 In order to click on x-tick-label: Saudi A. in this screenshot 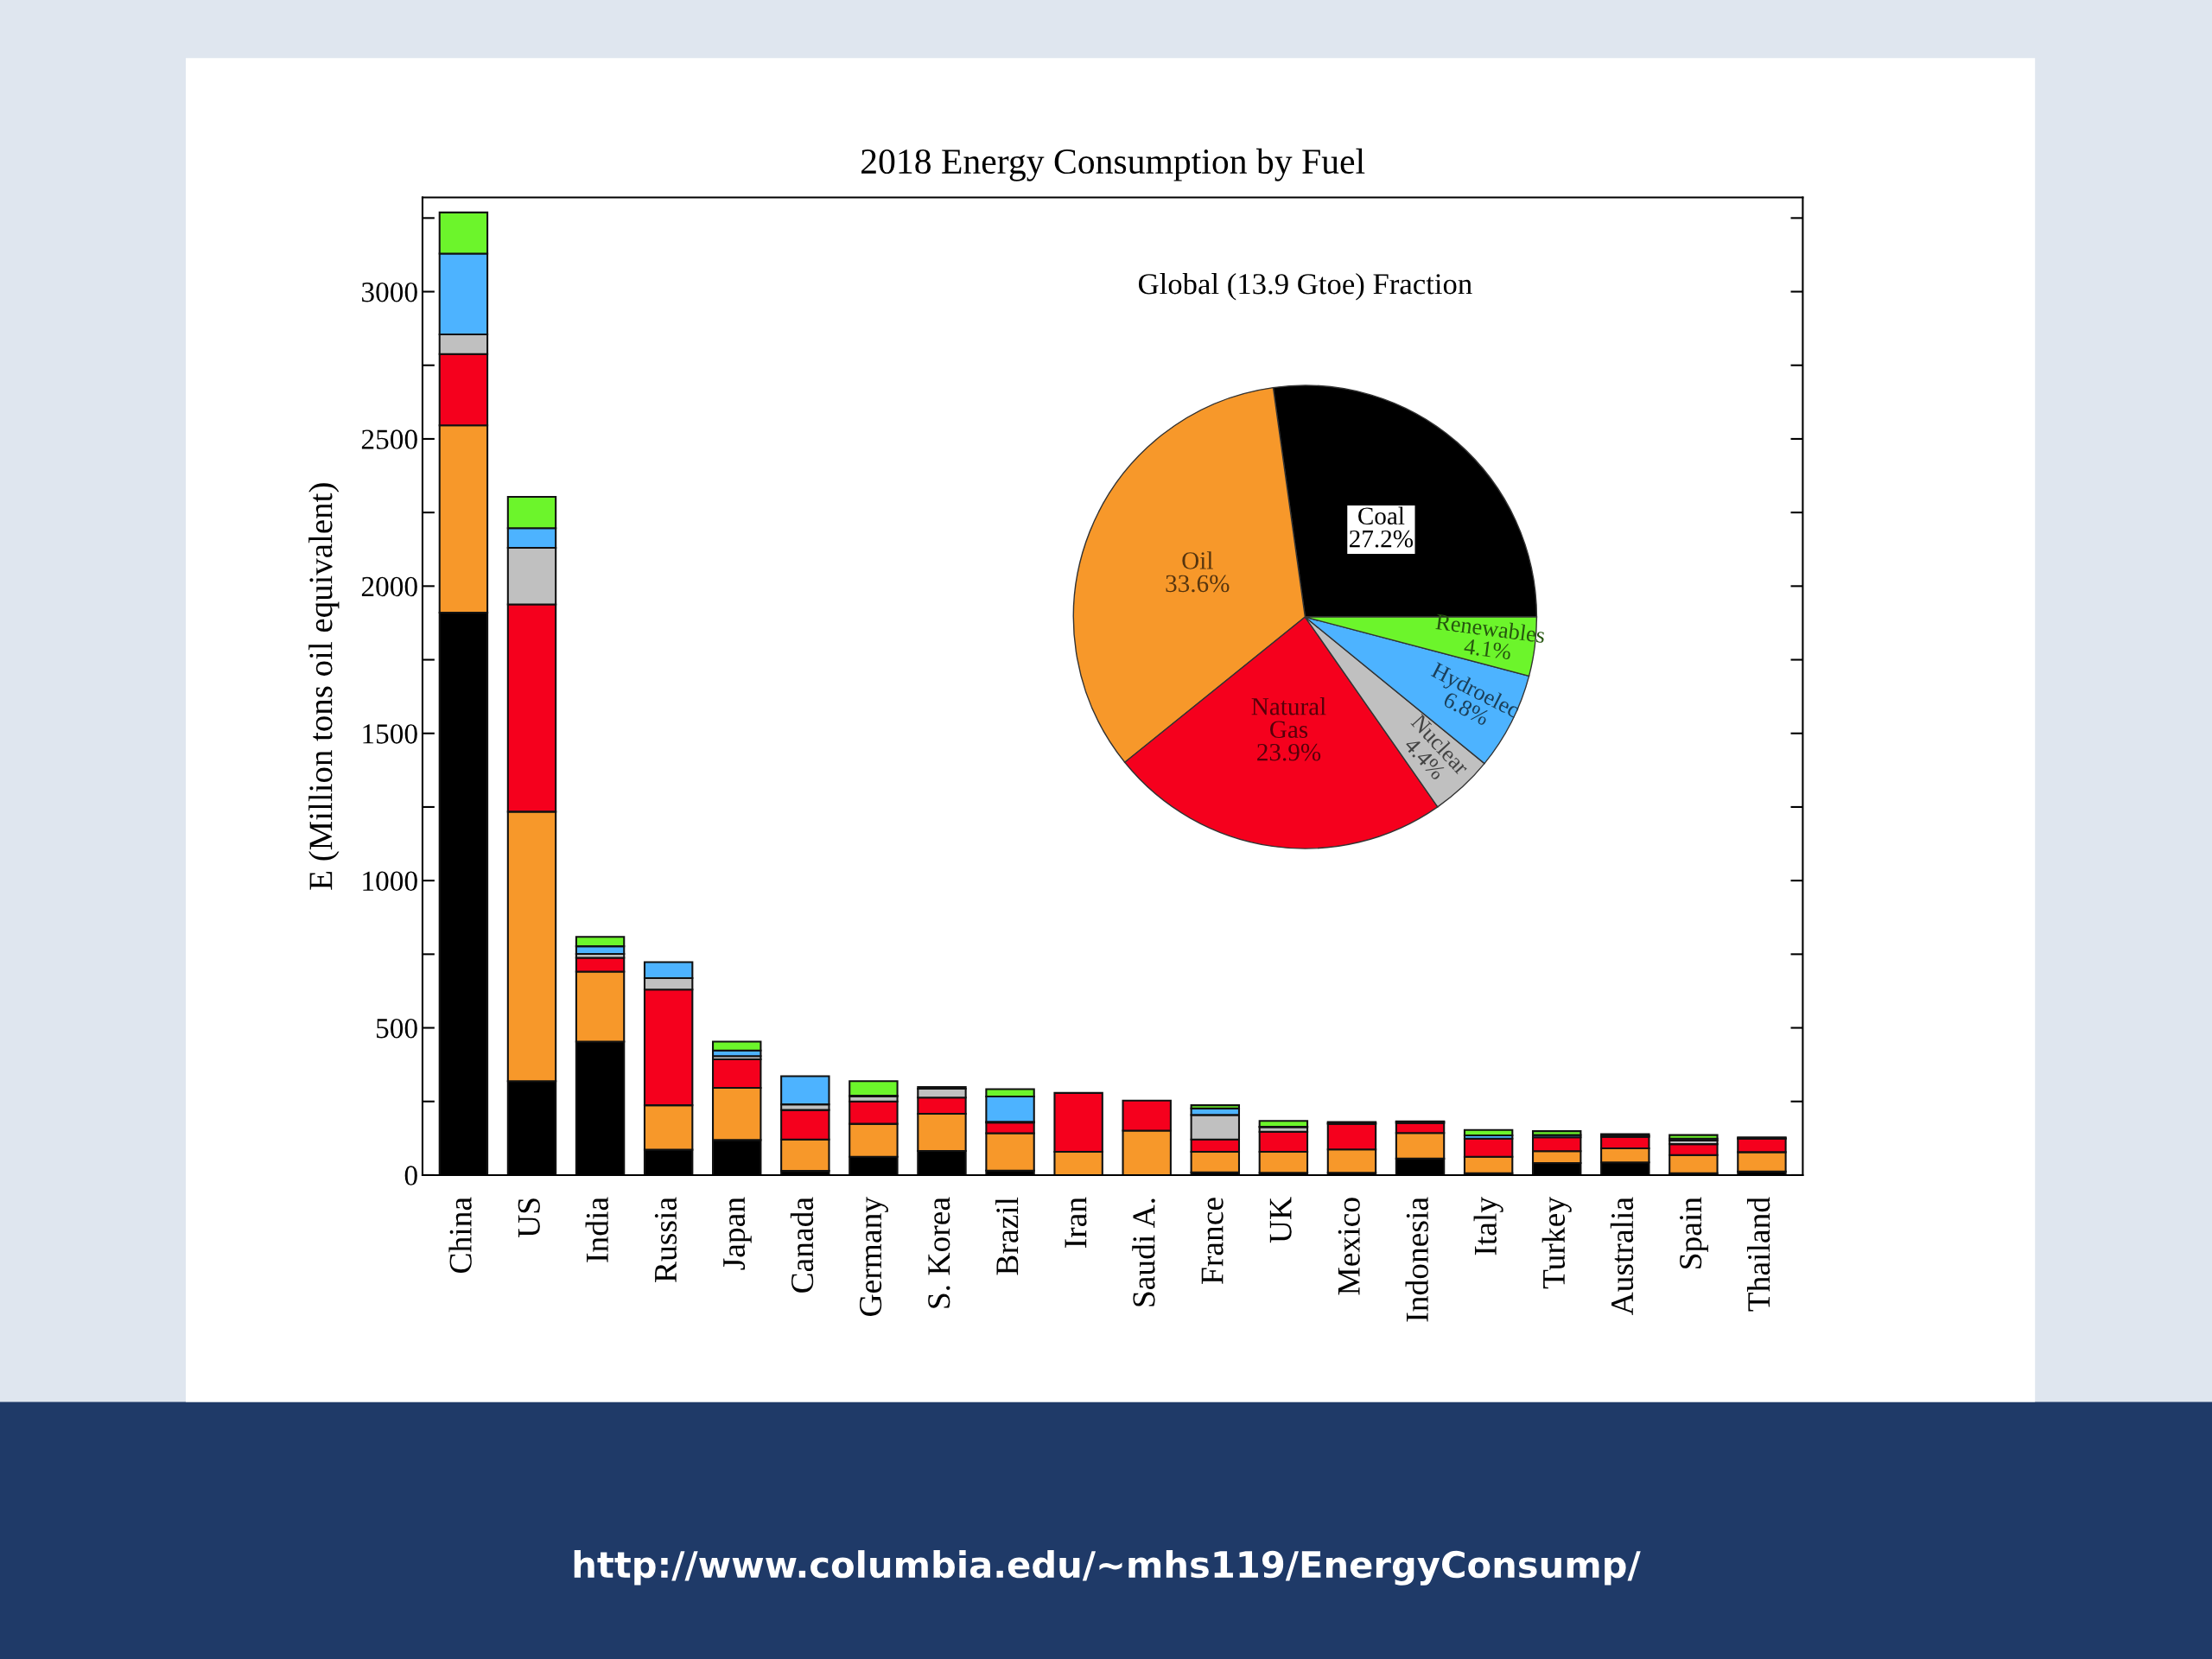, I will do `click(1143, 1252)`.